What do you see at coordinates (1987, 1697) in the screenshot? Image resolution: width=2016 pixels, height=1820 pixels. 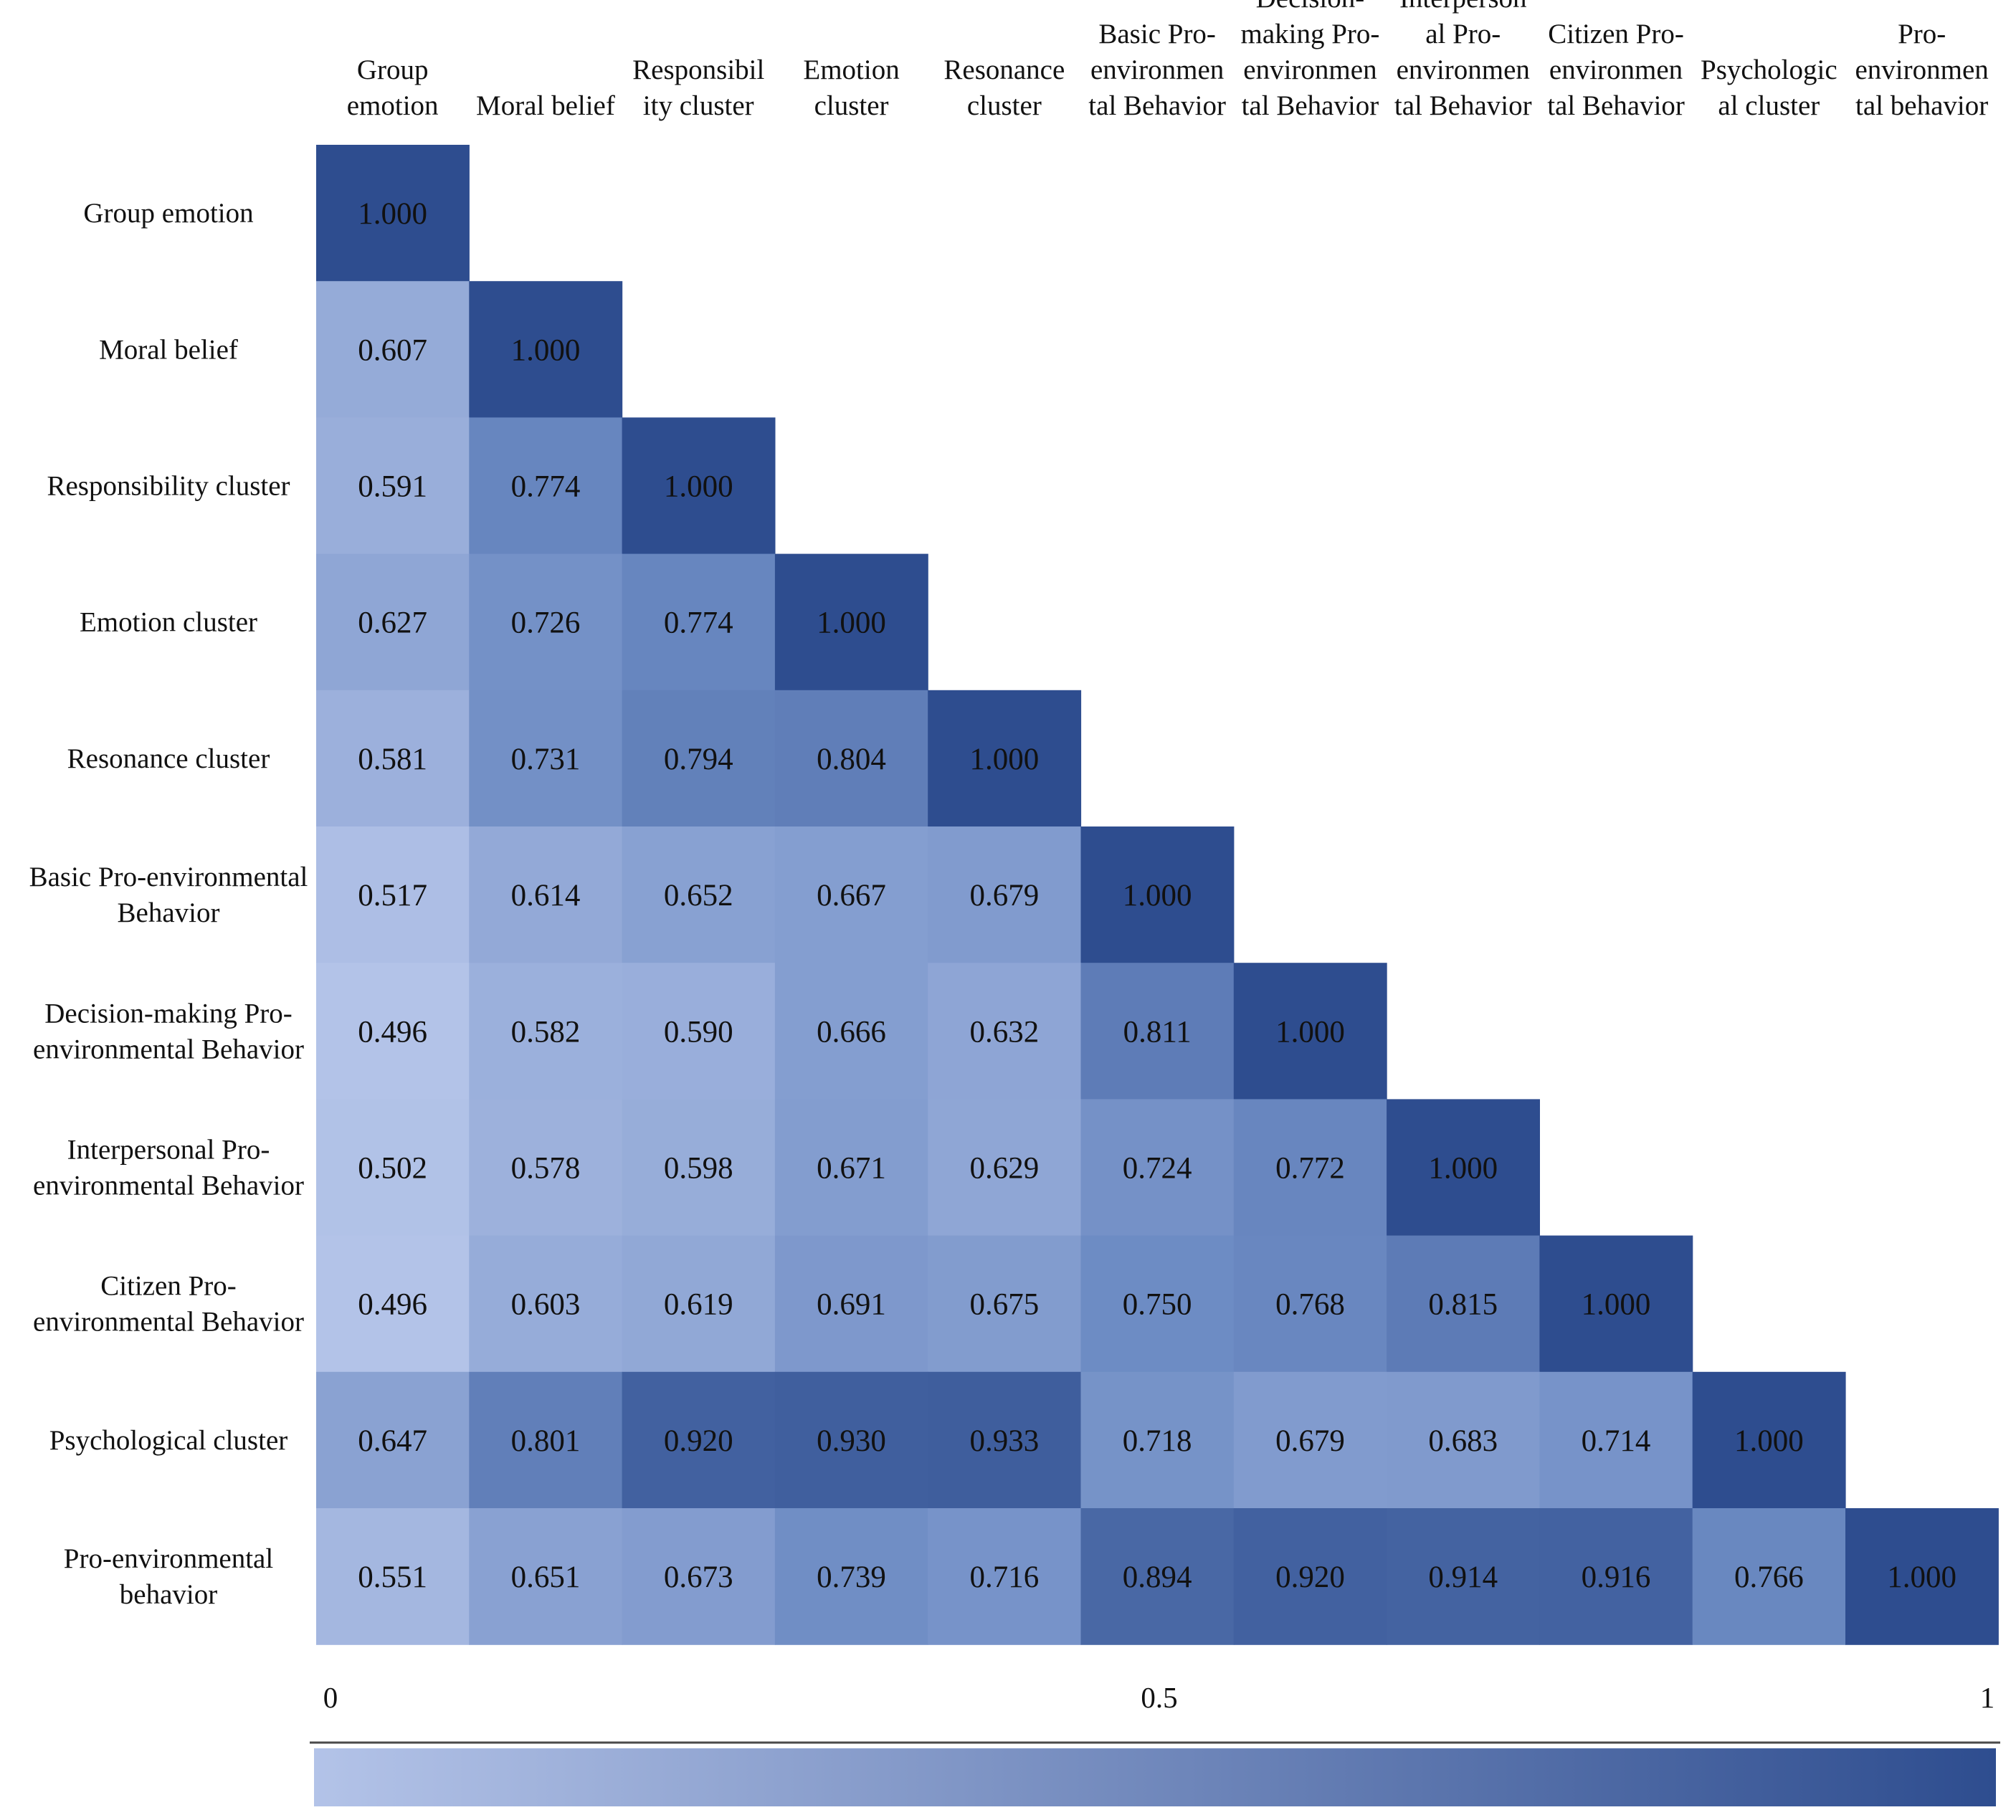 I see `colorbar-tick-max: 1` at bounding box center [1987, 1697].